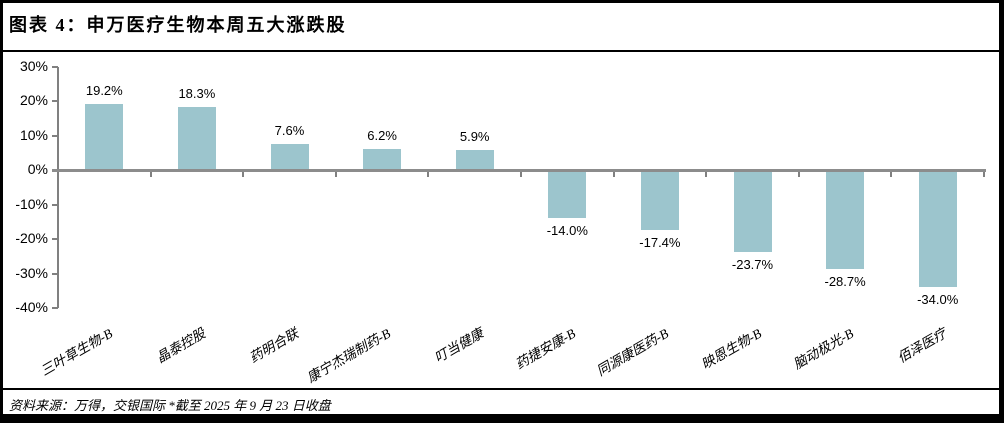  Describe the element at coordinates (289, 130) in the screenshot. I see `bar-value-label: 7.6%` at that location.